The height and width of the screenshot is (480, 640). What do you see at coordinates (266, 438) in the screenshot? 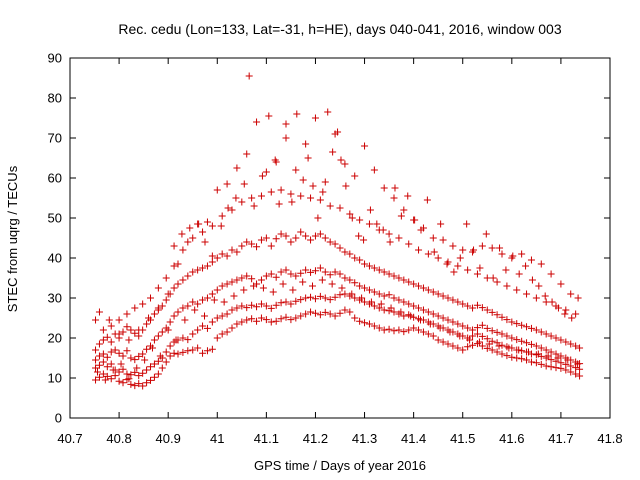
I see `x-tick-label: 41.1` at bounding box center [266, 438].